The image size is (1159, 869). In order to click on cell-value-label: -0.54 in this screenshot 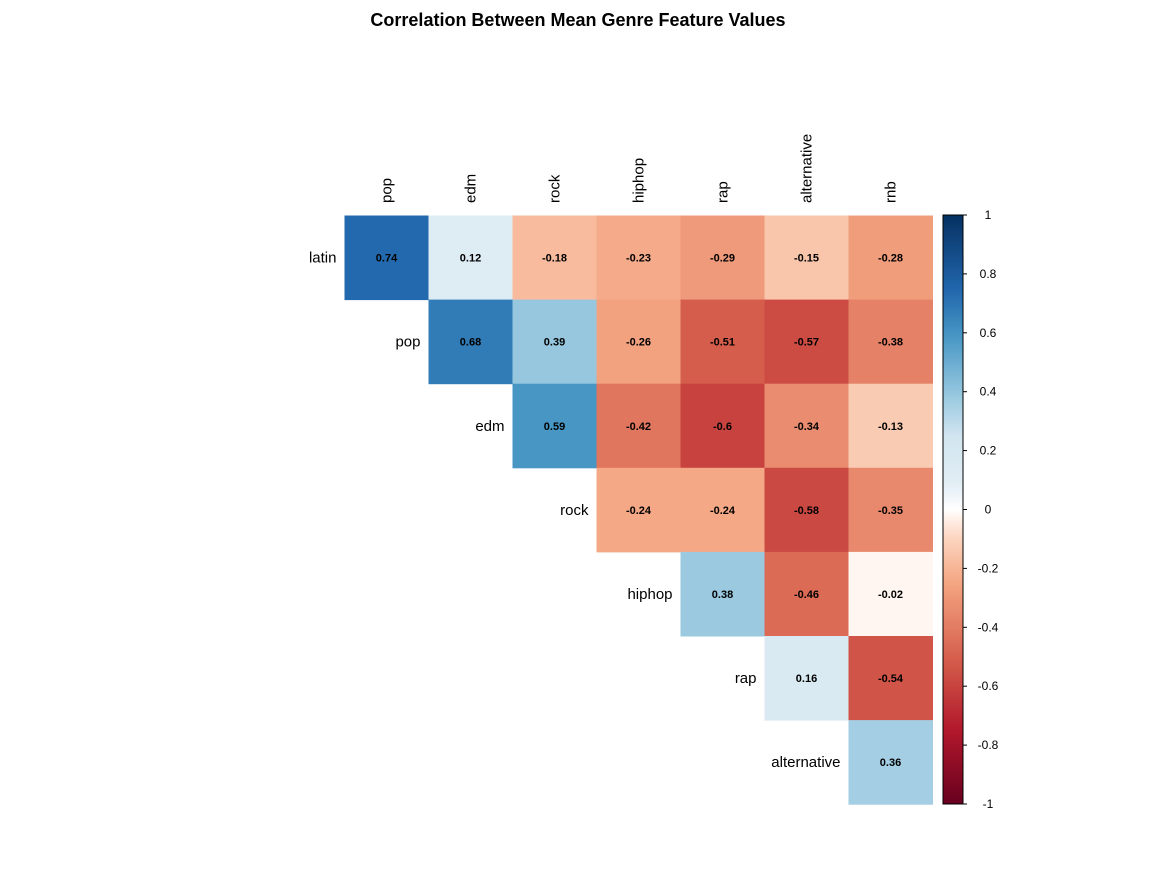, I will do `click(891, 679)`.